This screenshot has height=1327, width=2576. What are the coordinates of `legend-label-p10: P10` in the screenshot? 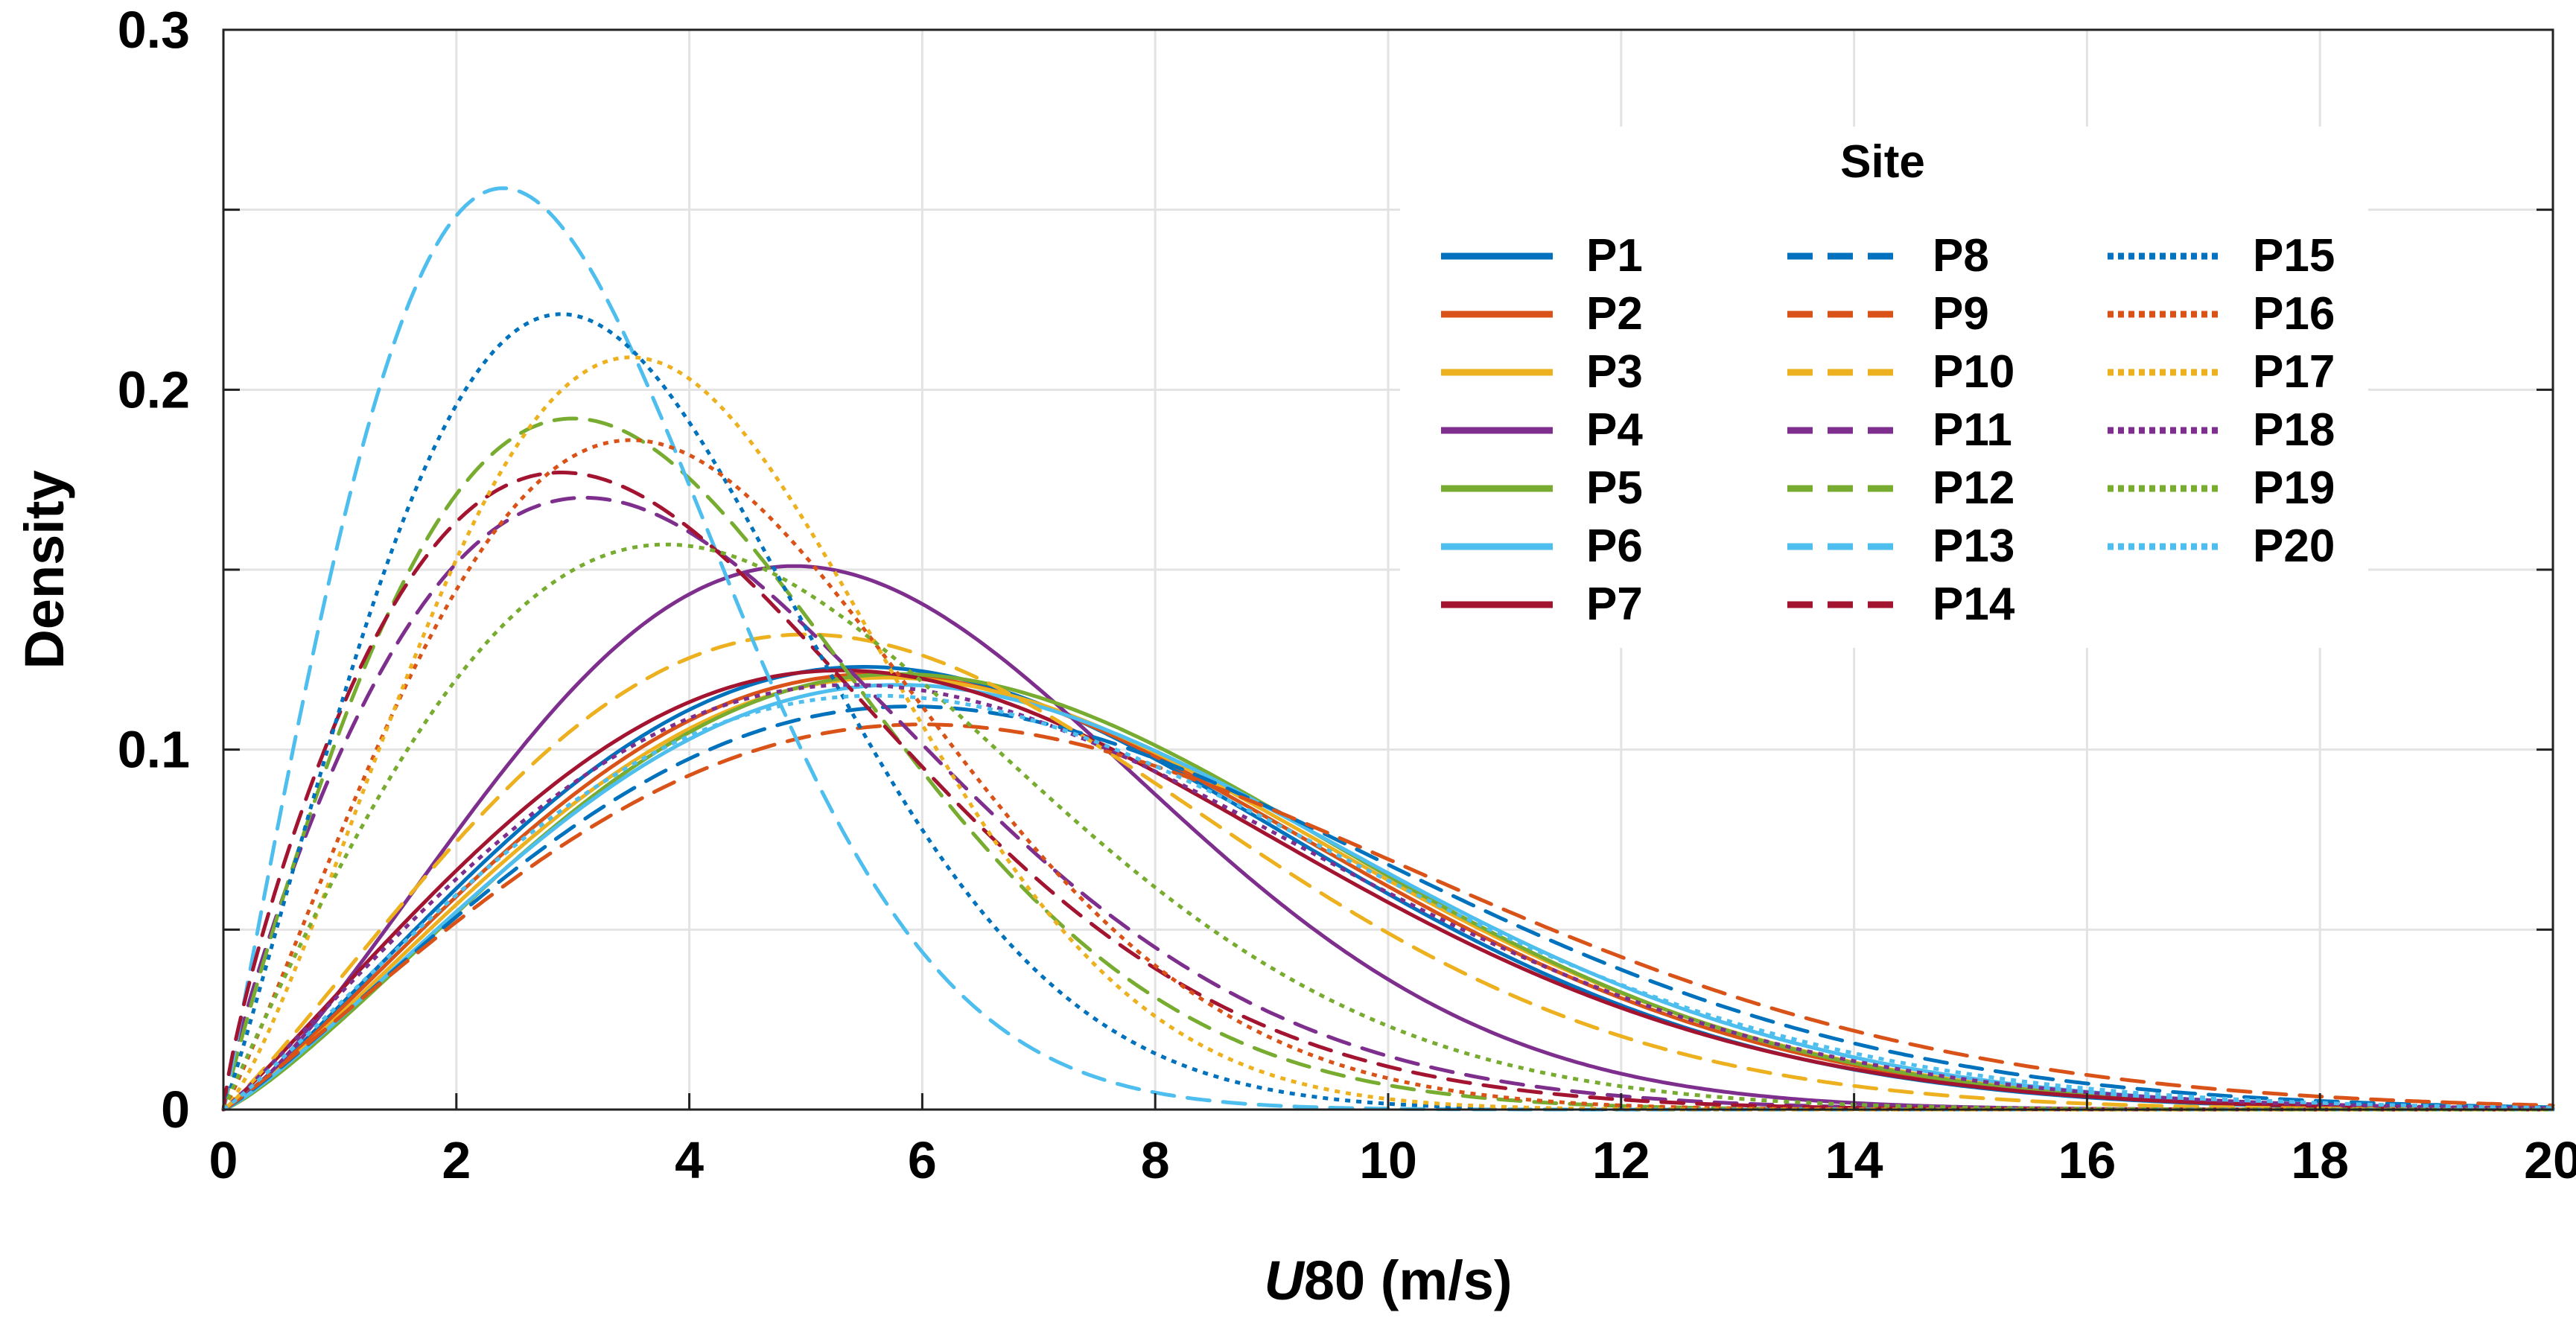 It's located at (1973, 372).